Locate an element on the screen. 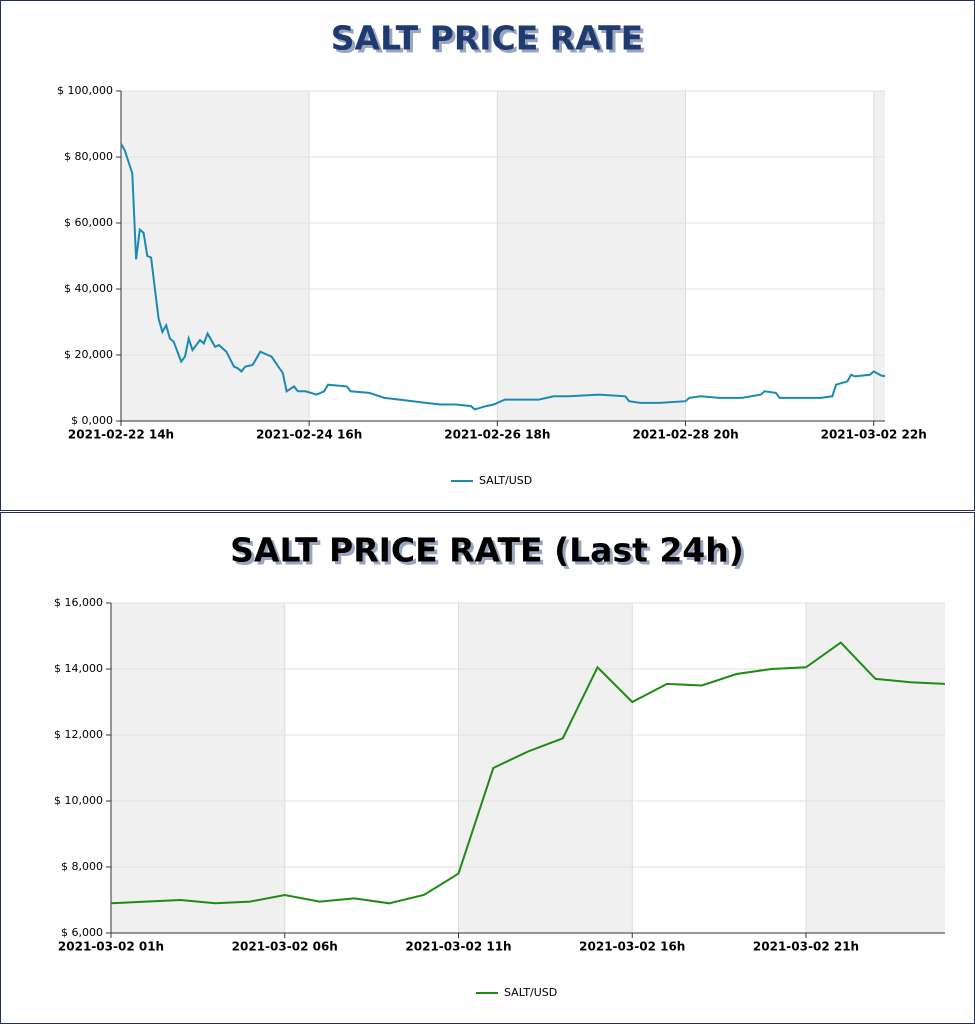 The height and width of the screenshot is (1024, 975). y-tick-label: $ 80,000 is located at coordinates (88, 156).